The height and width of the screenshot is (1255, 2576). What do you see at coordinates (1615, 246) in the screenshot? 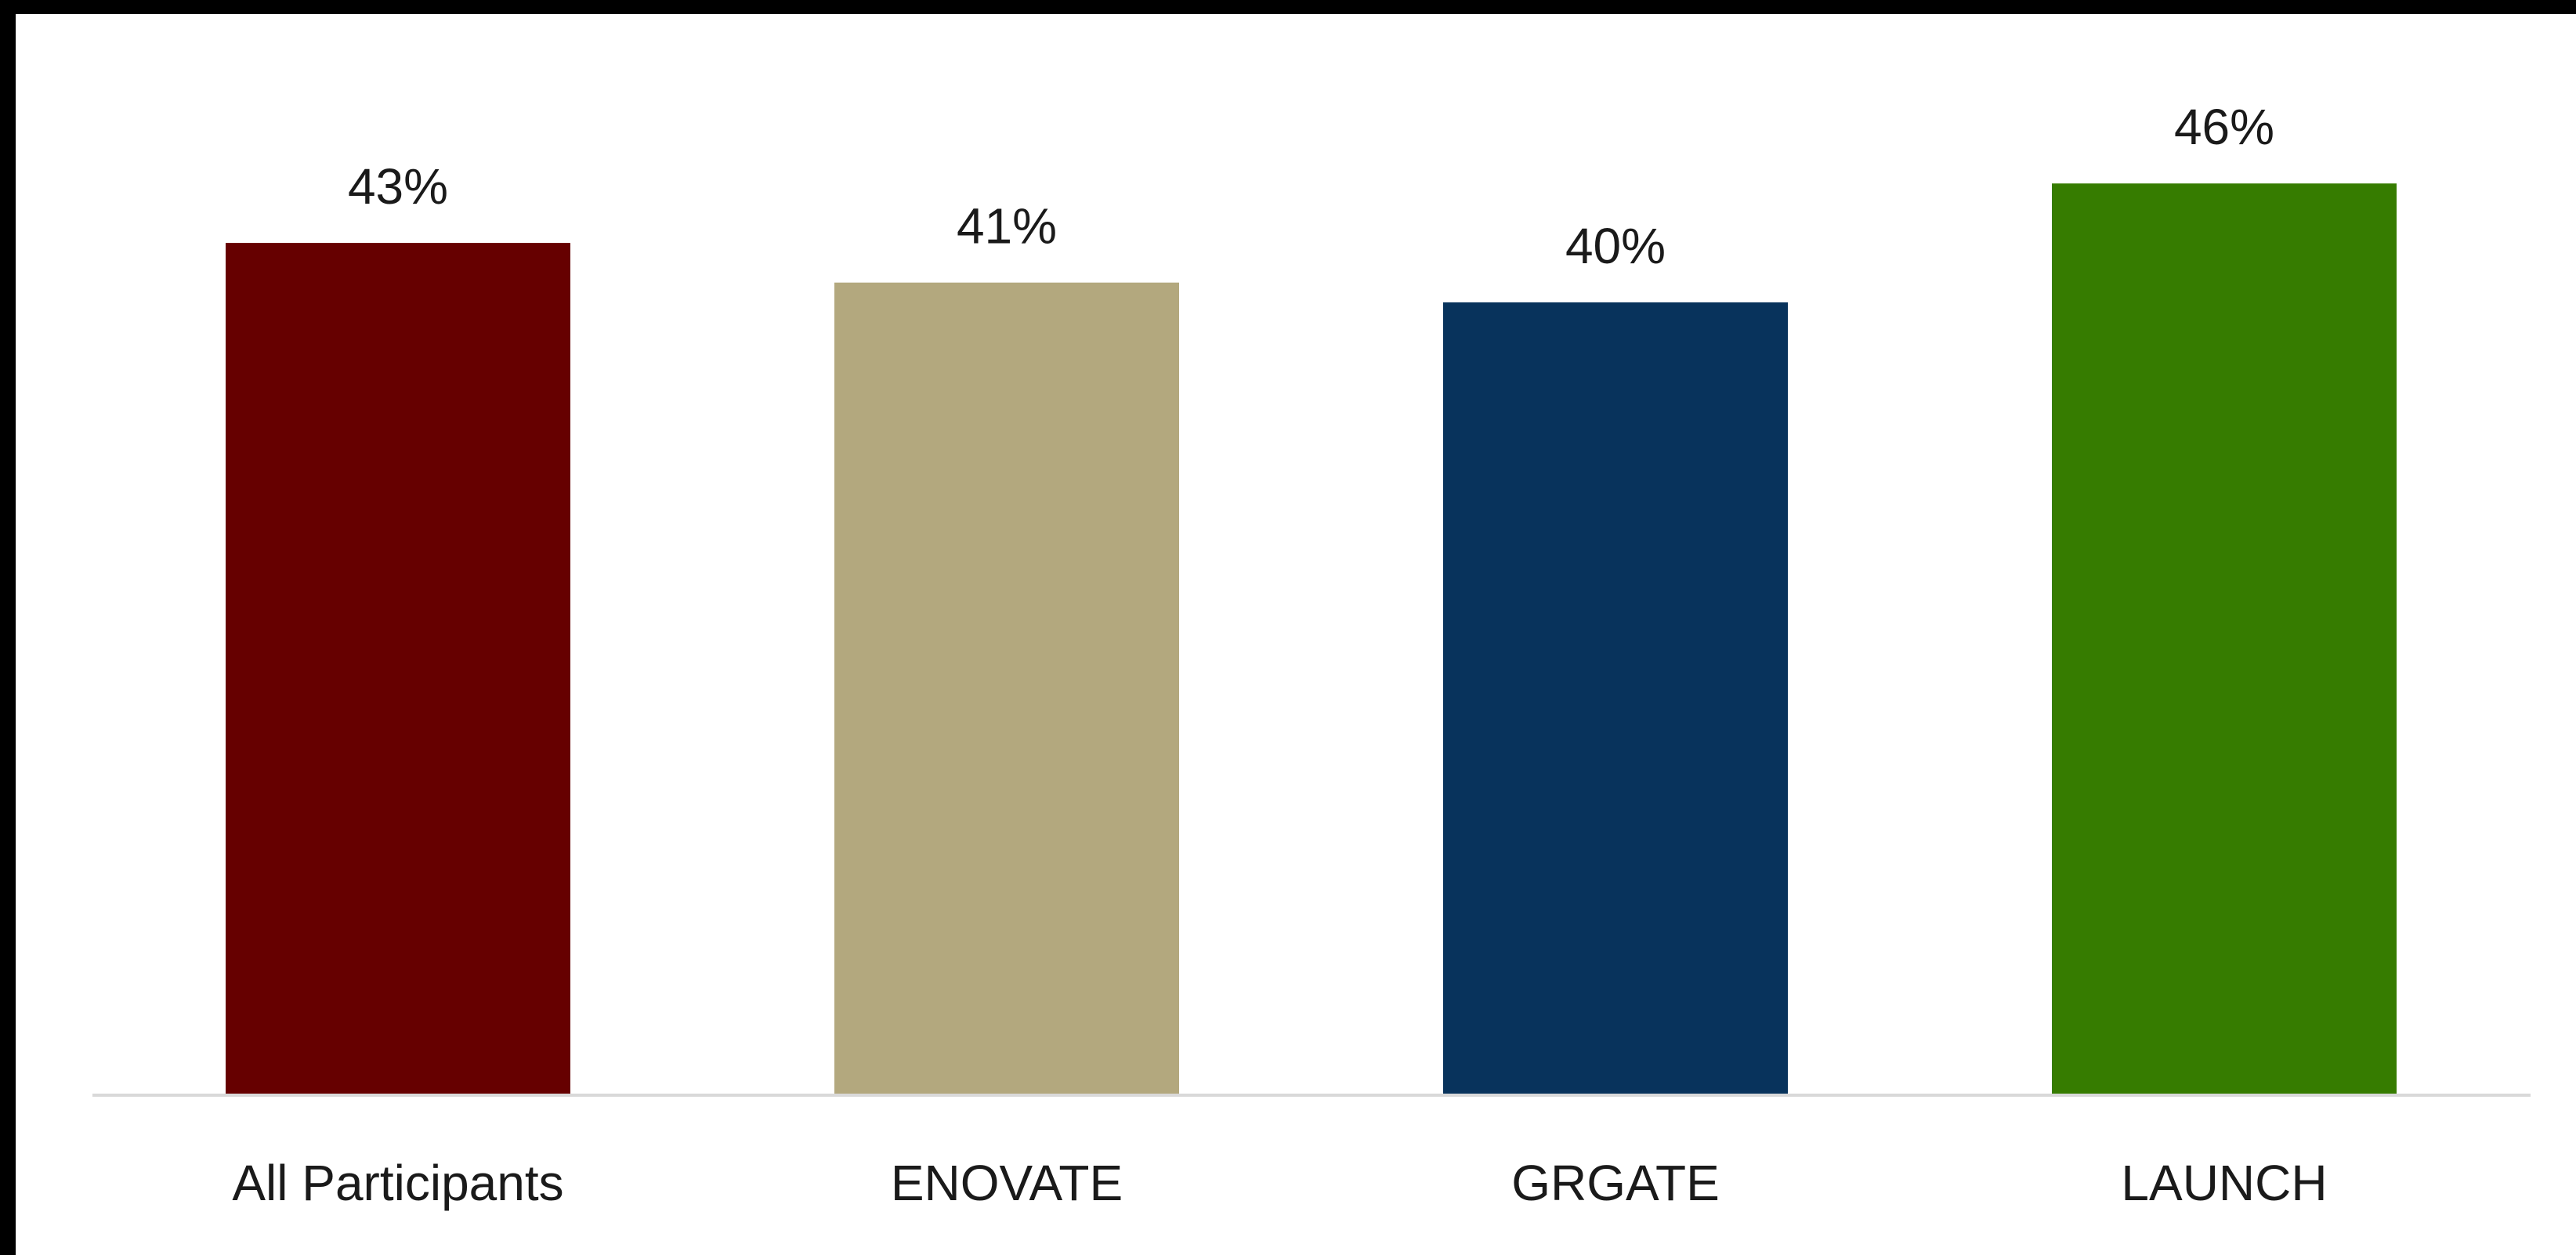
I see `data-label-grgate: 40%` at bounding box center [1615, 246].